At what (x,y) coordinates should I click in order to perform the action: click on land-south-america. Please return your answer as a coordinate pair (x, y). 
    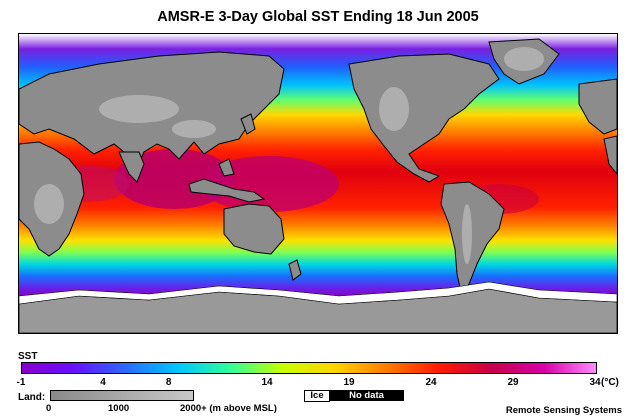
    Looking at the image, I should click on (472, 239).